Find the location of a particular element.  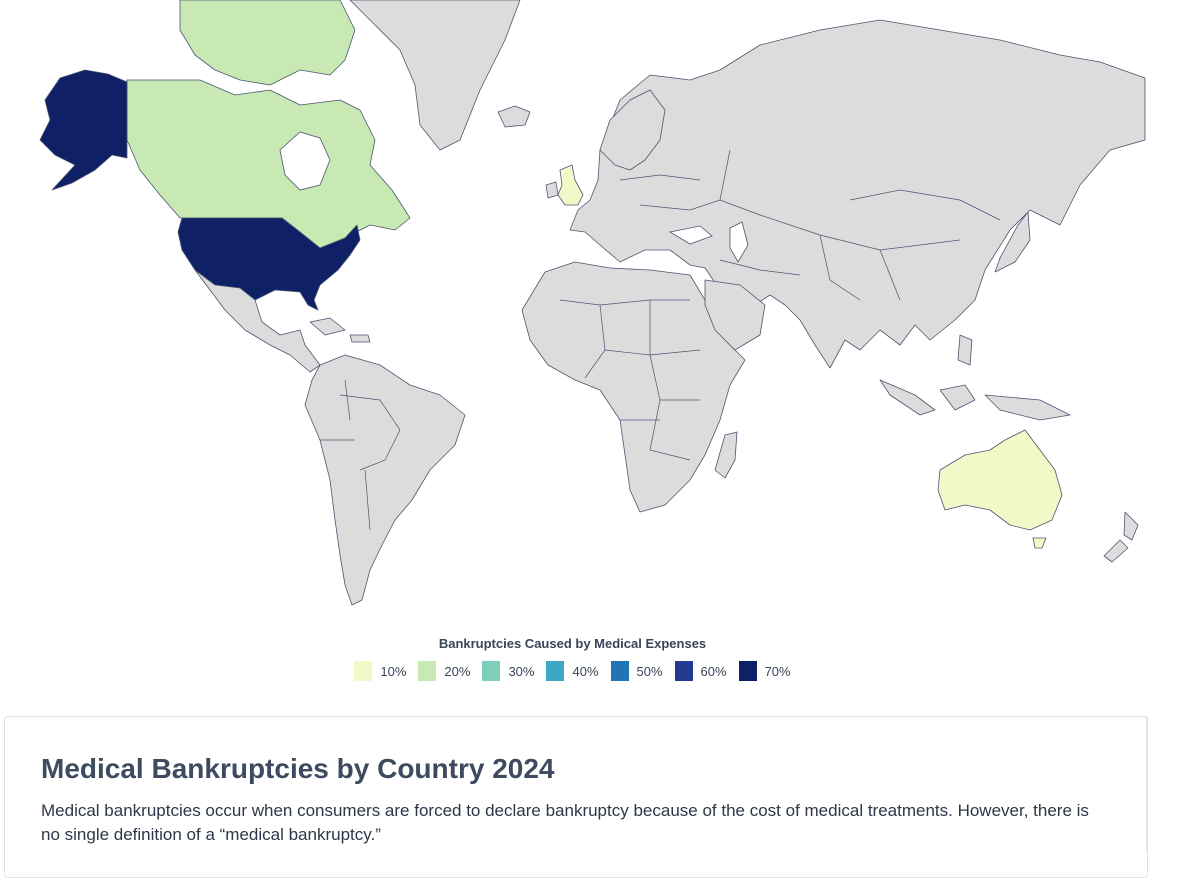

country-canada is located at coordinates (268, 164).